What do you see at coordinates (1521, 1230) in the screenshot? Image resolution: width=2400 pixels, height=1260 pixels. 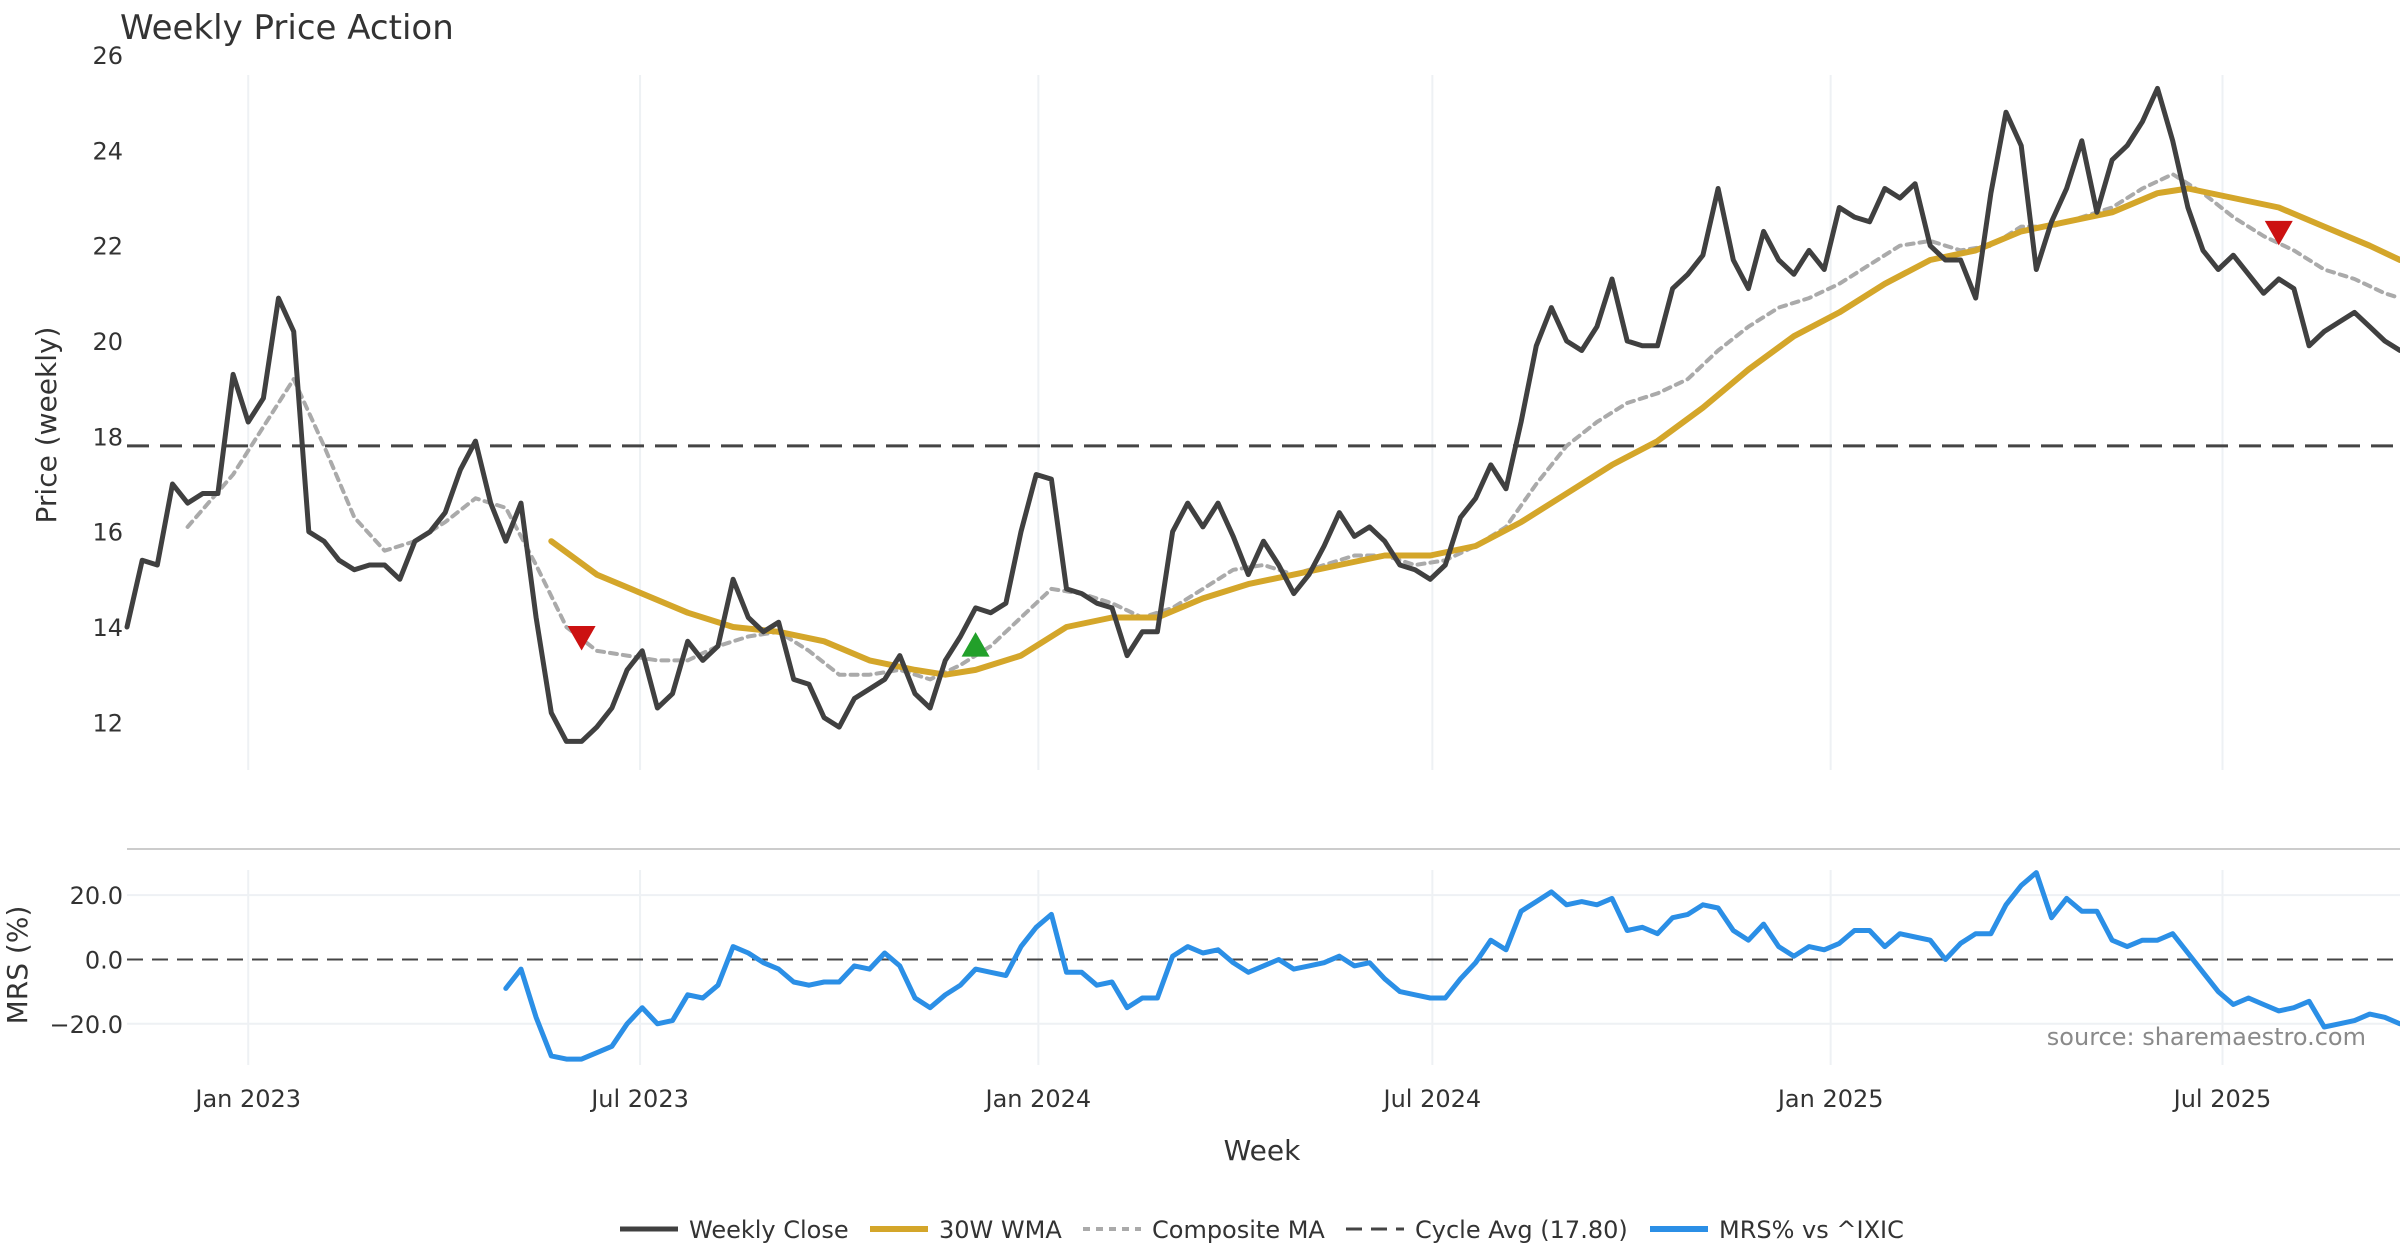 I see `cycle-avg-legend-label: Cycle Avg (17.80)` at bounding box center [1521, 1230].